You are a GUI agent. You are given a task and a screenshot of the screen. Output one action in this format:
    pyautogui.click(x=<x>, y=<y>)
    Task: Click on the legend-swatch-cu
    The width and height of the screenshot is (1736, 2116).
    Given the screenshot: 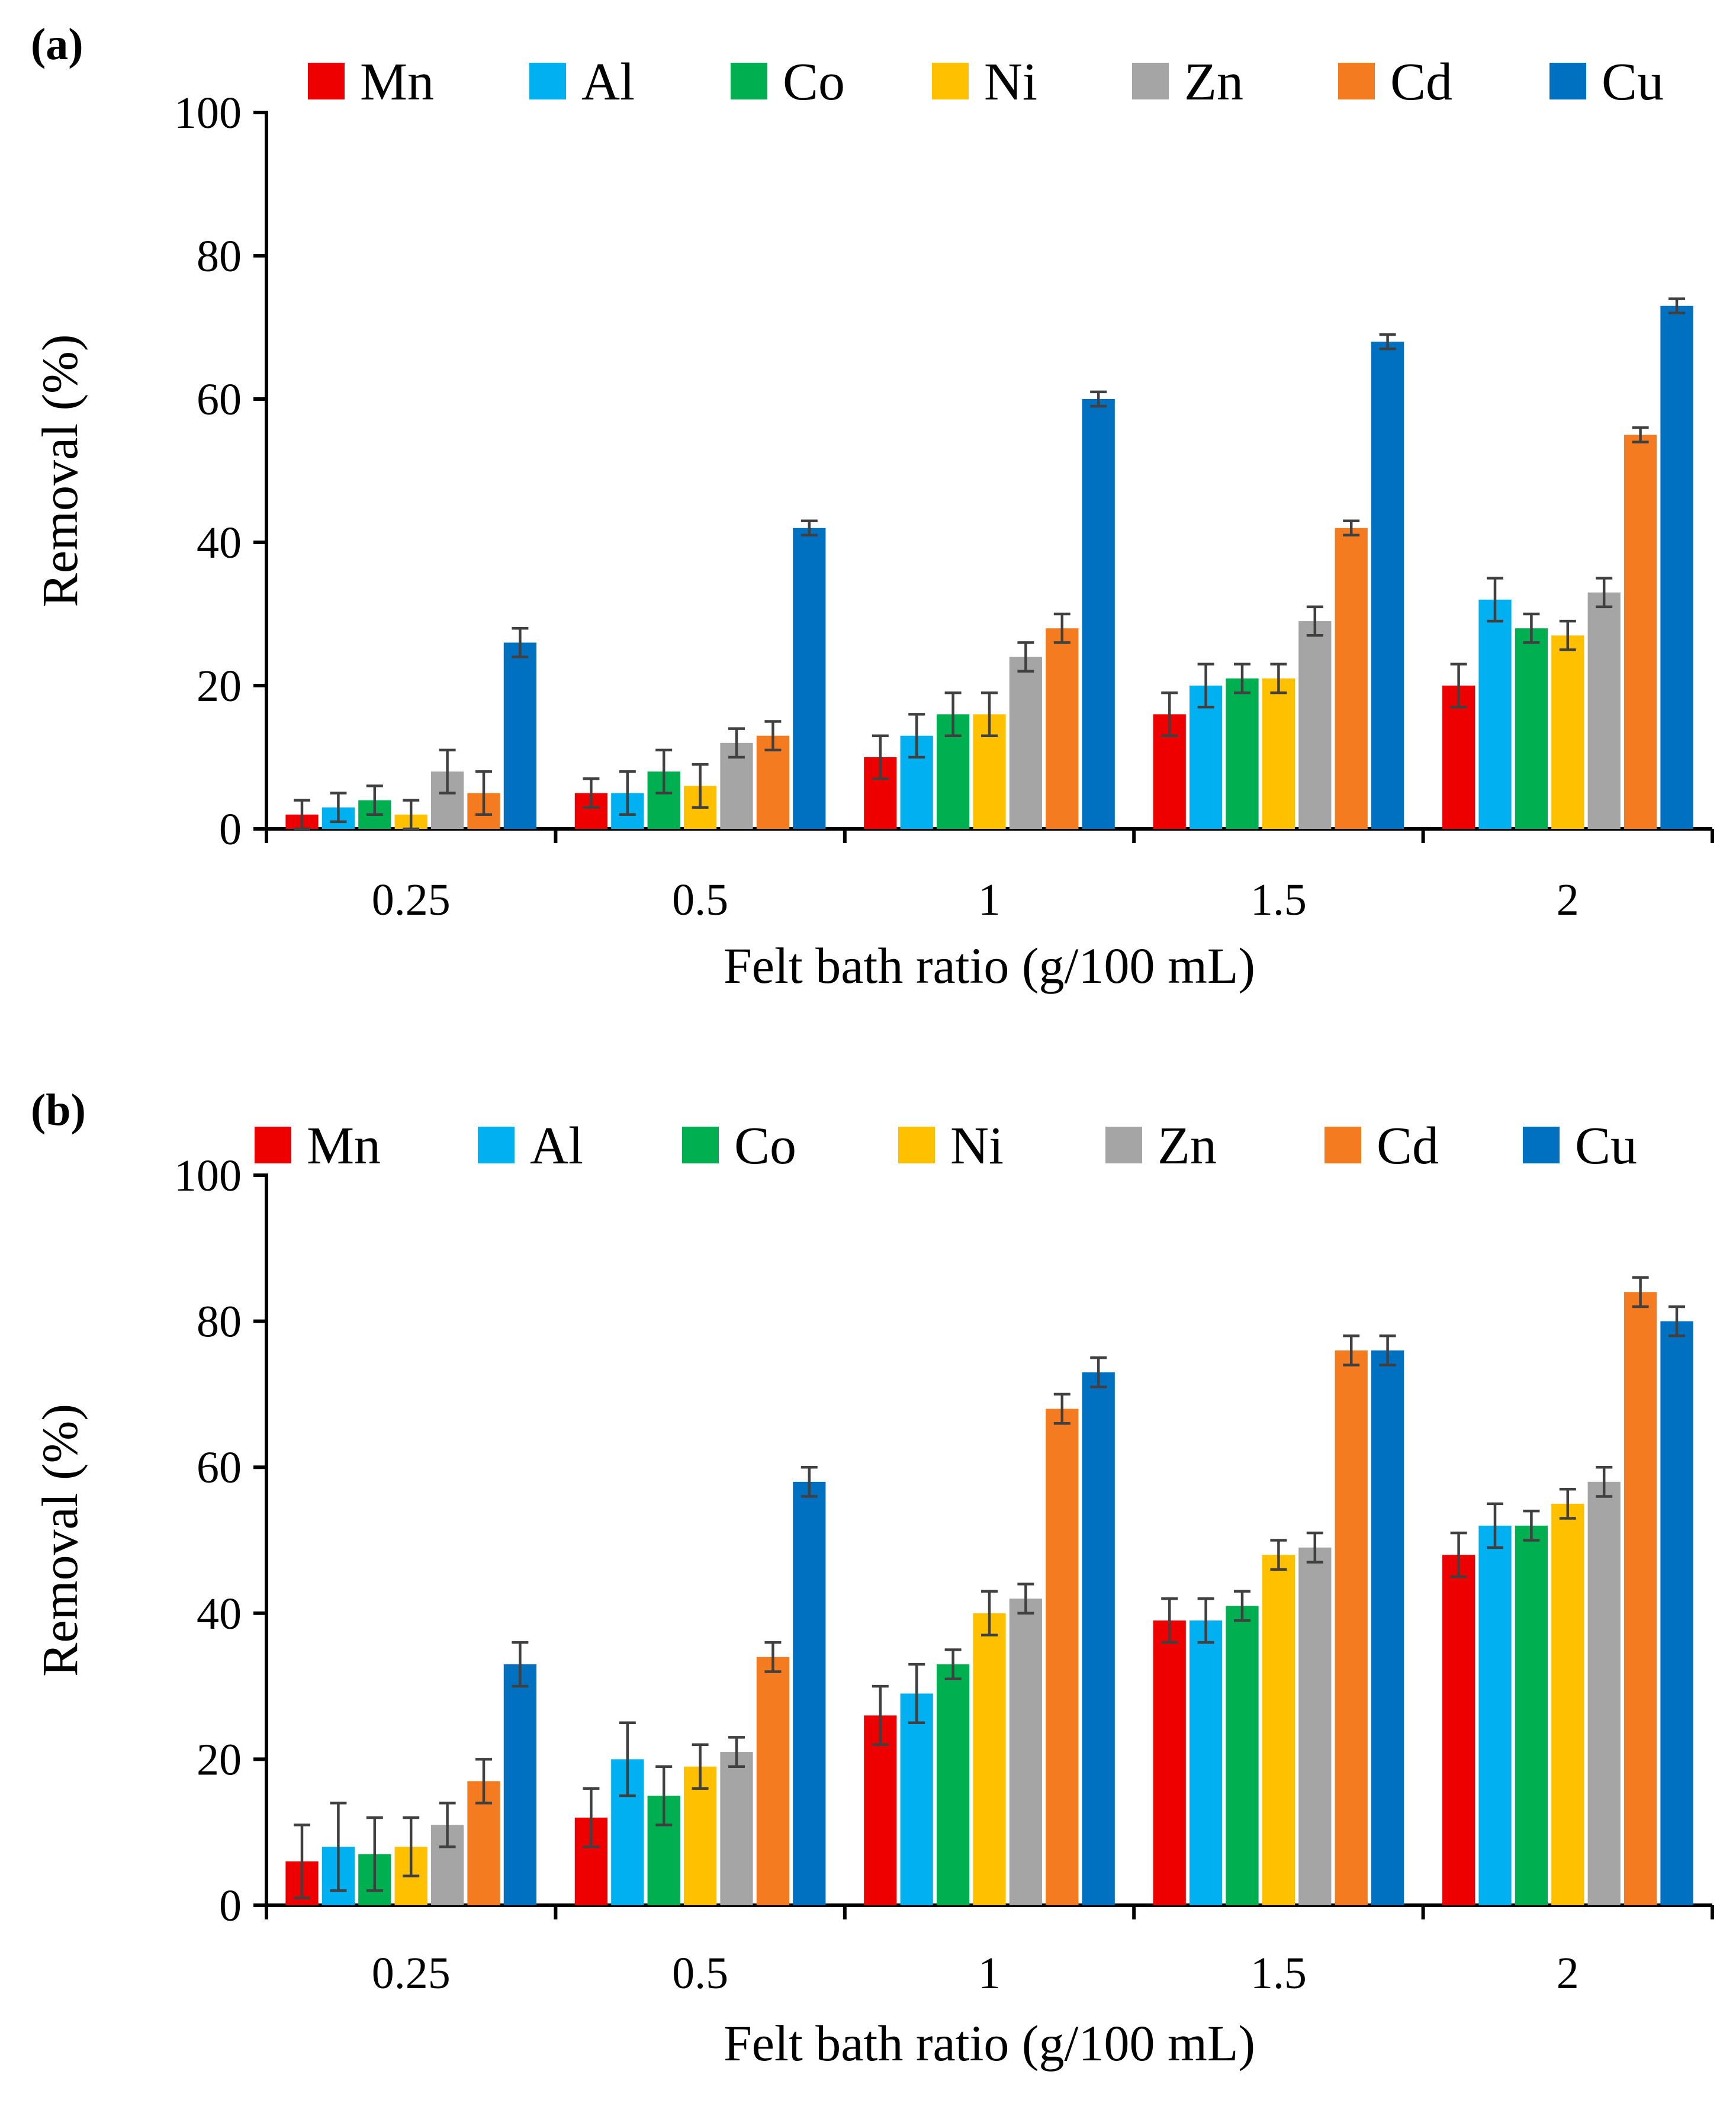 What is the action you would take?
    pyautogui.click(x=1541, y=1145)
    